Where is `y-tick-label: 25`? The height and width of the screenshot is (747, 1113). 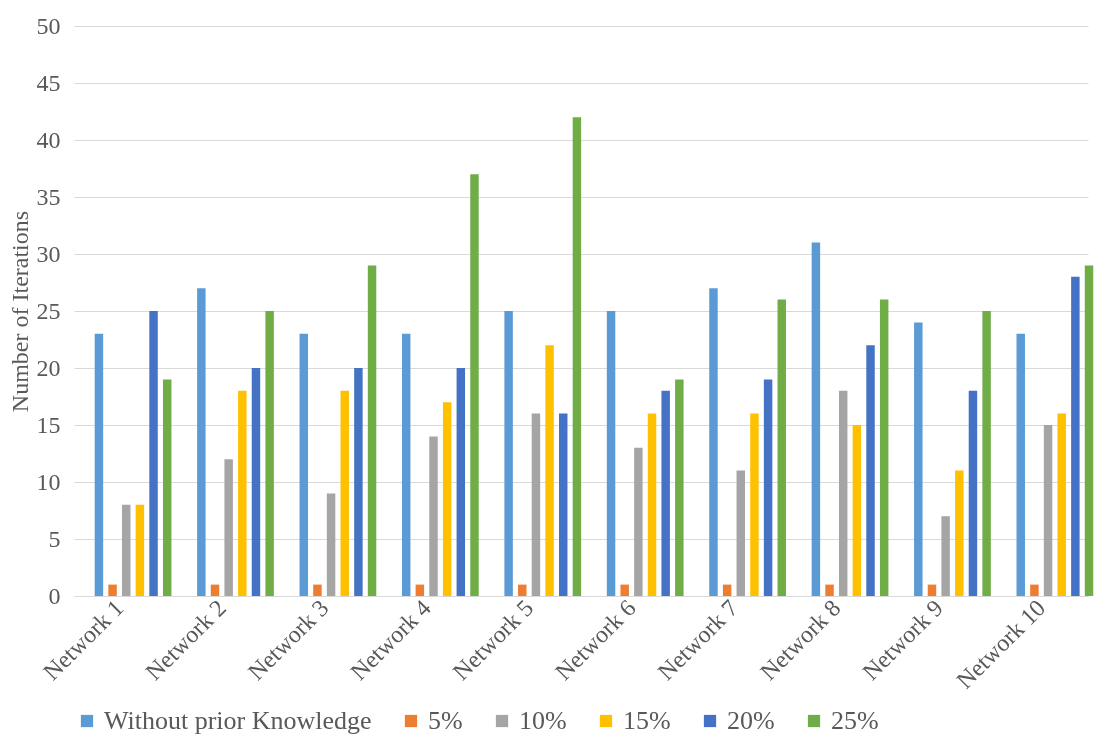
y-tick-label: 25 is located at coordinates (48, 310).